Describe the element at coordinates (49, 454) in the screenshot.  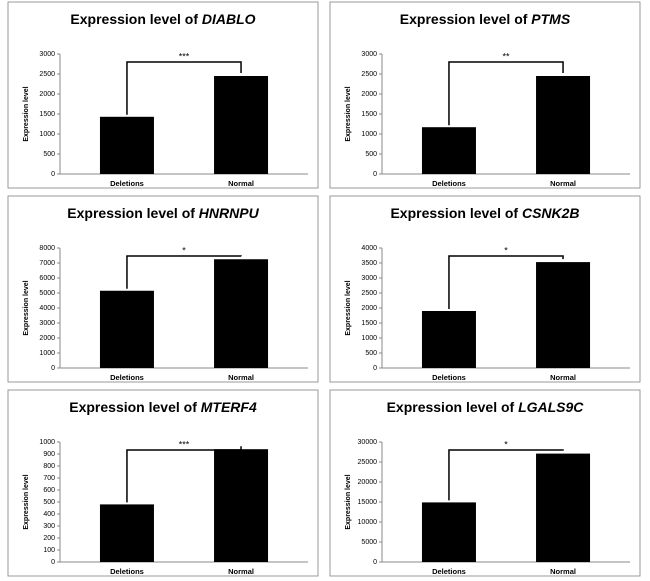
I see `y-tick-label: 900` at that location.